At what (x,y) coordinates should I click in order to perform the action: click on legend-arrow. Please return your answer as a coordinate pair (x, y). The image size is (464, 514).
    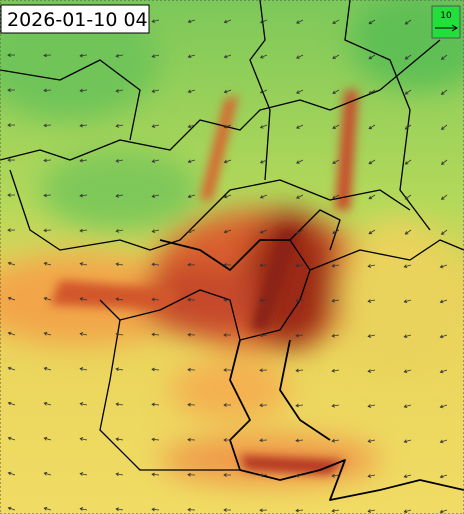
    Looking at the image, I should click on (446, 28).